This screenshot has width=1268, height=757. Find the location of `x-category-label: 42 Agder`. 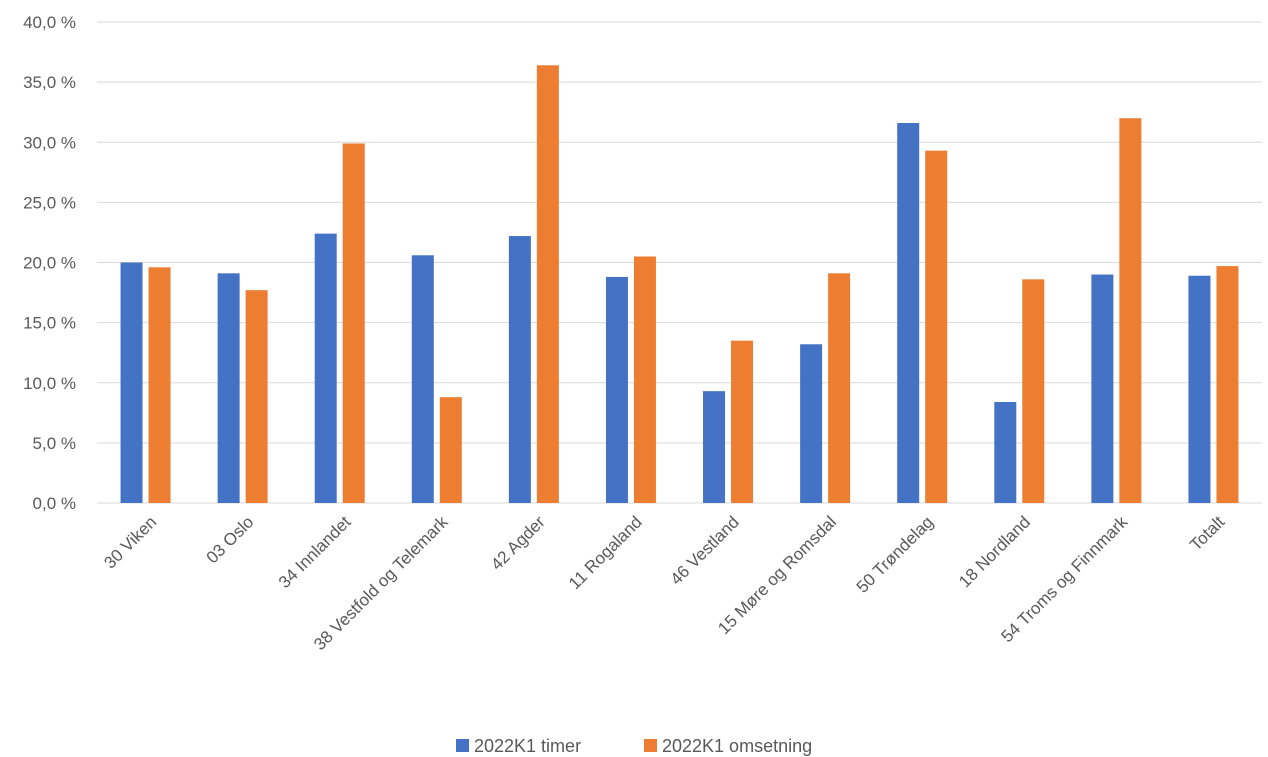

x-category-label: 42 Agder is located at coordinates (518, 543).